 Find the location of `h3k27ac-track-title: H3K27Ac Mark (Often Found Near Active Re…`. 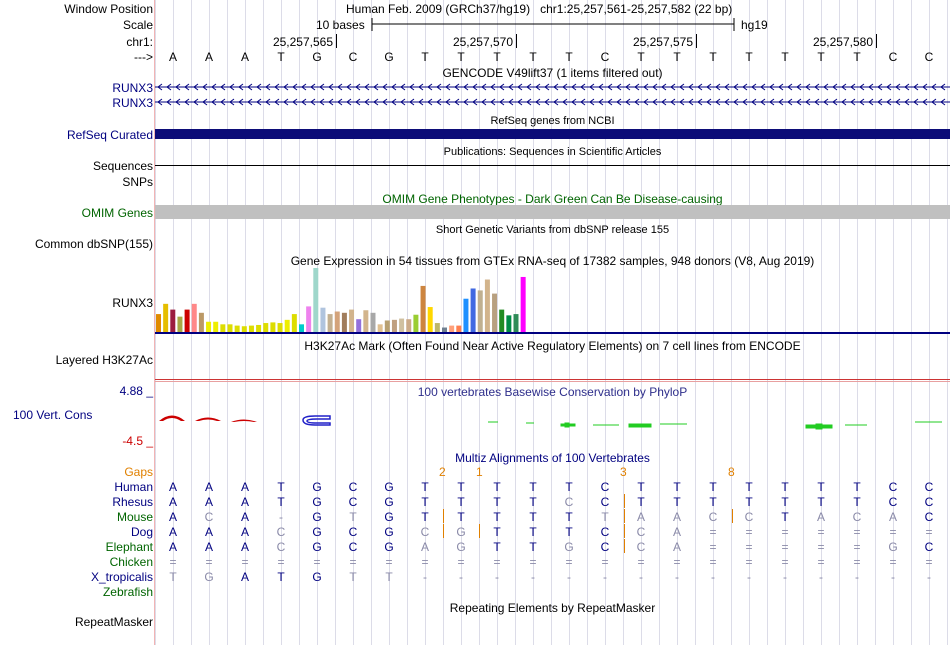

h3k27ac-track-title: H3K27Ac Mark (Often Found Near Active Re… is located at coordinates (552, 346).